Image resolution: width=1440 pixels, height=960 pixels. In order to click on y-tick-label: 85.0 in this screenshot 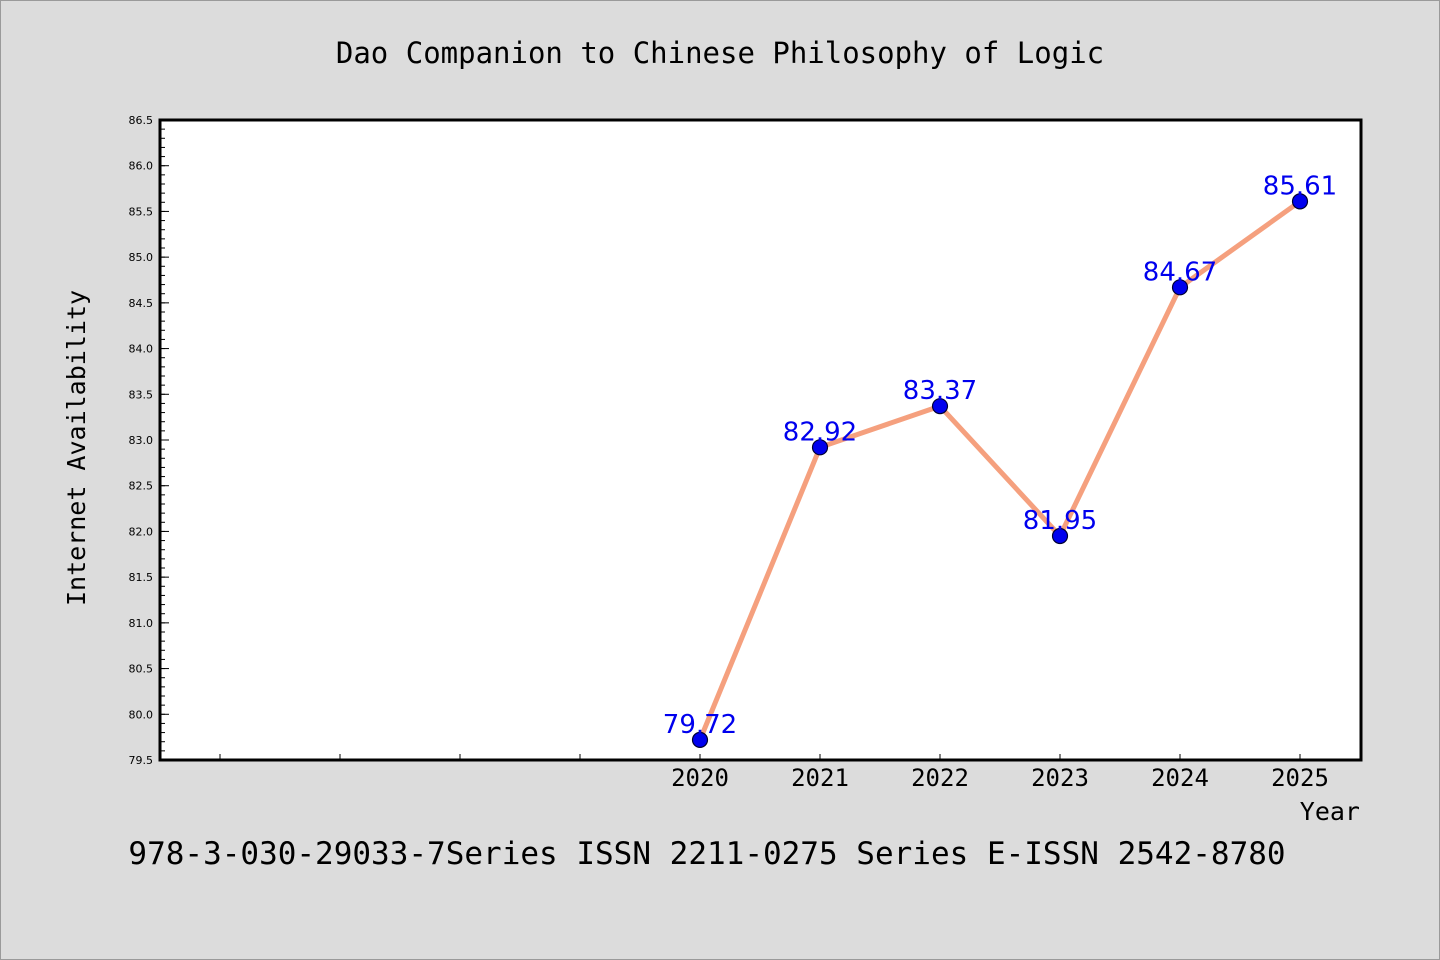, I will do `click(141, 257)`.